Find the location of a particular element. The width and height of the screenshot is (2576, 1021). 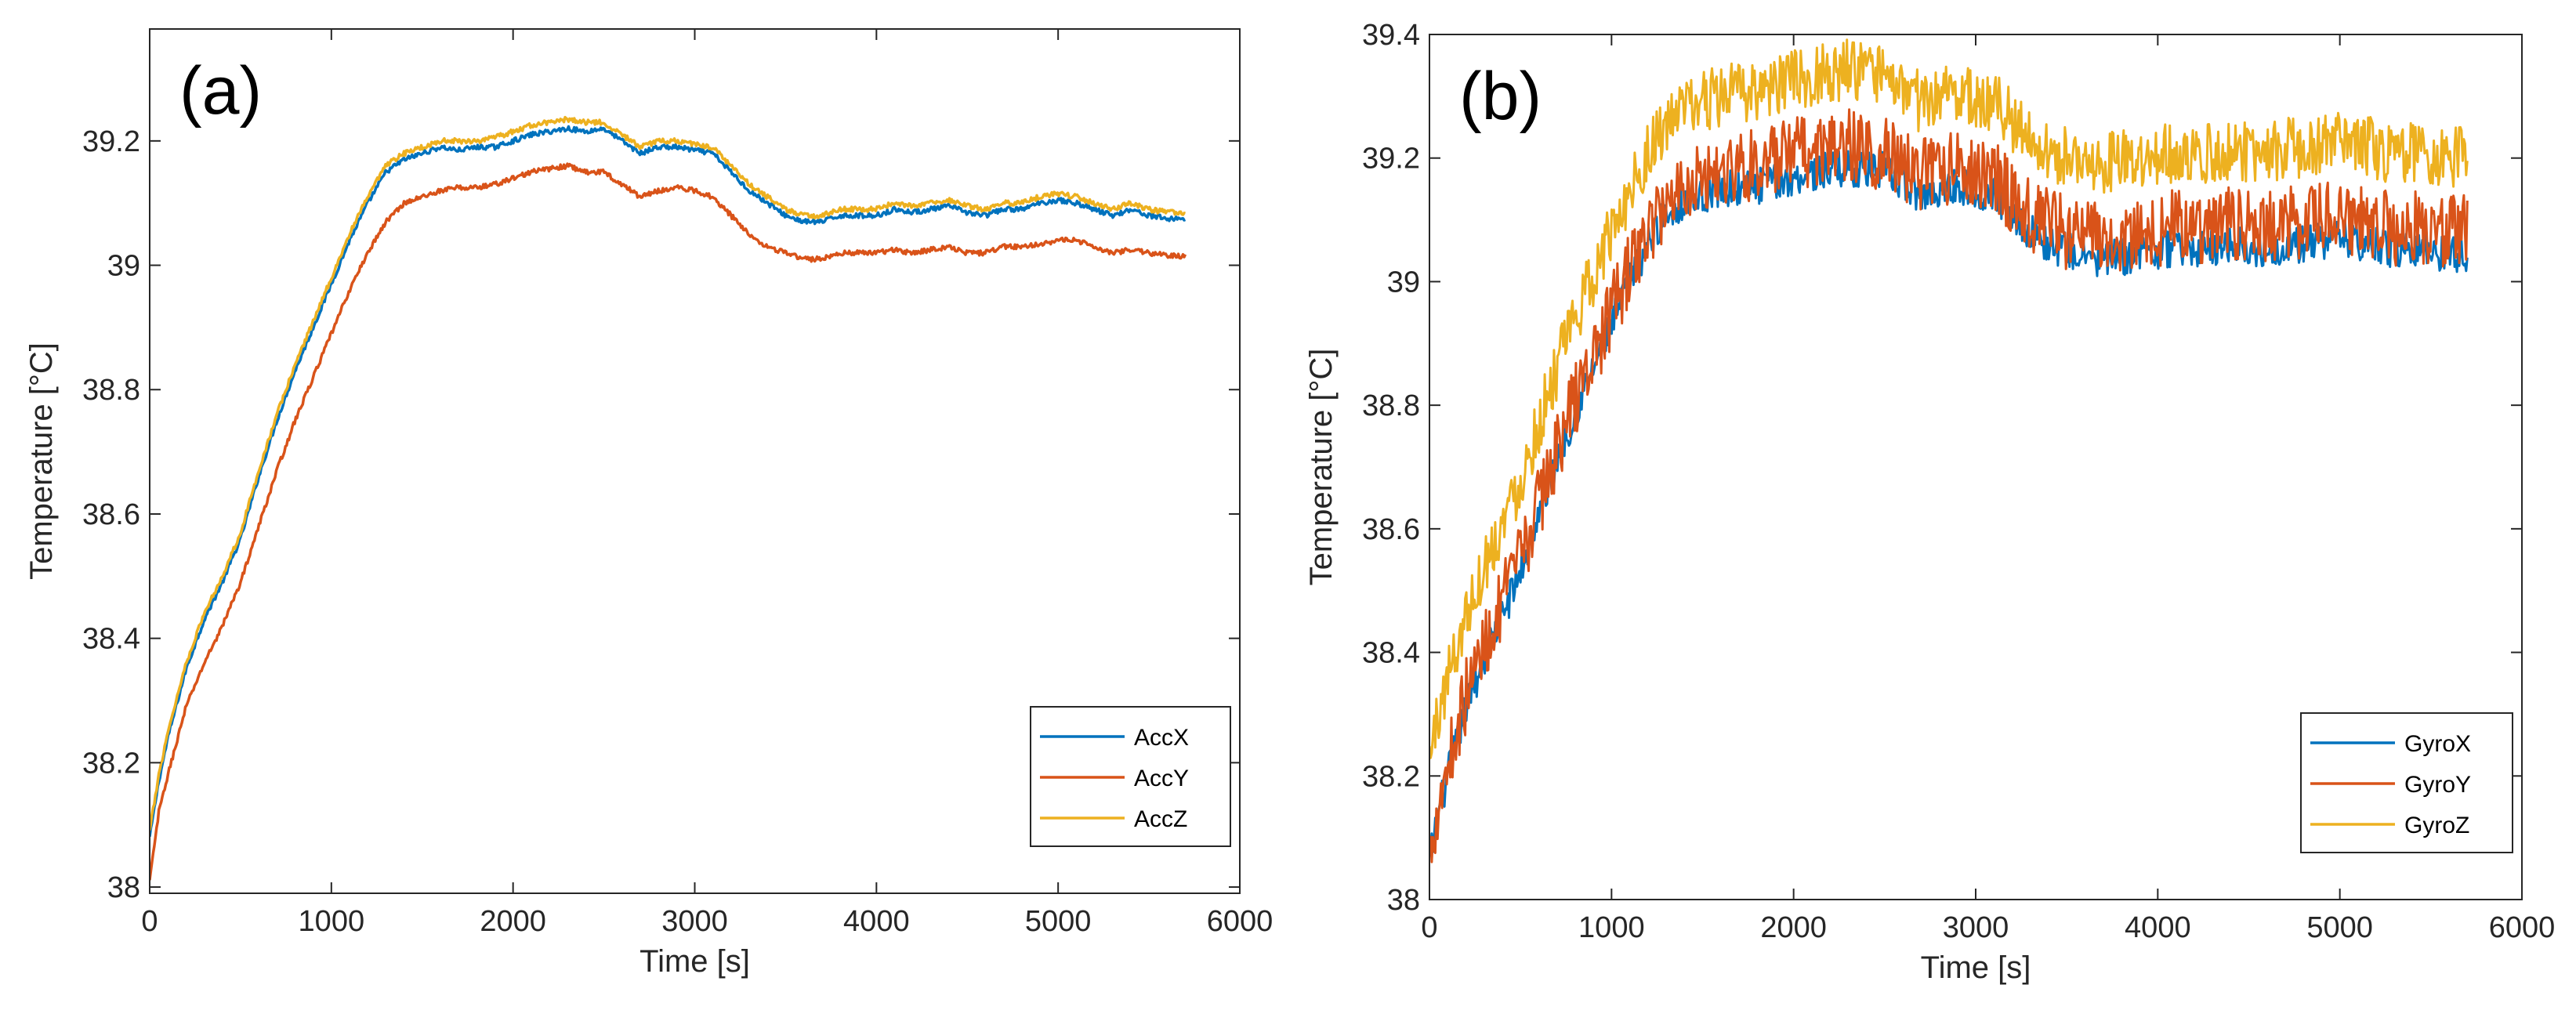

legend-label-gyroy: GyroY is located at coordinates (2437, 785).